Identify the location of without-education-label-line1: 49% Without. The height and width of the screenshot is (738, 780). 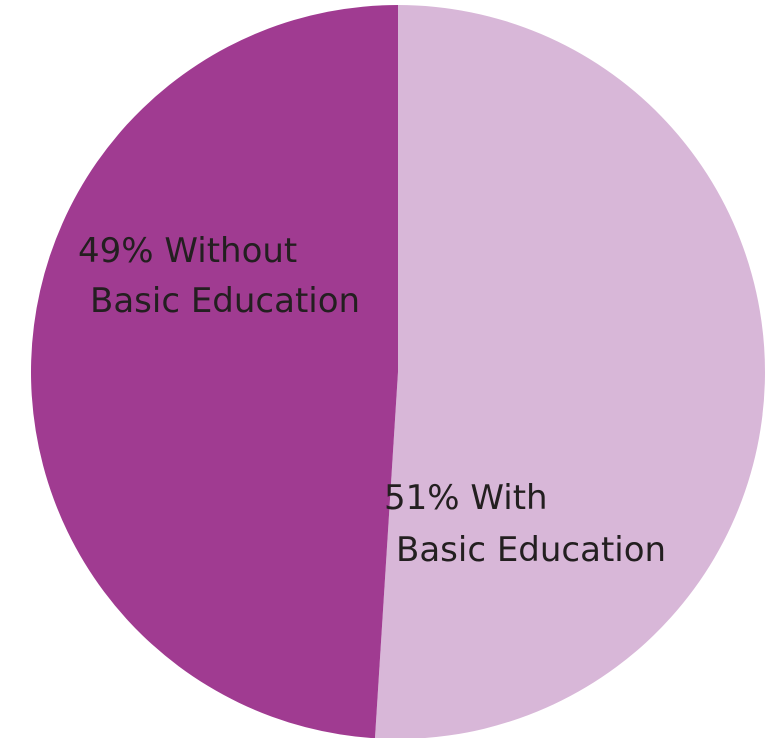
(187, 251).